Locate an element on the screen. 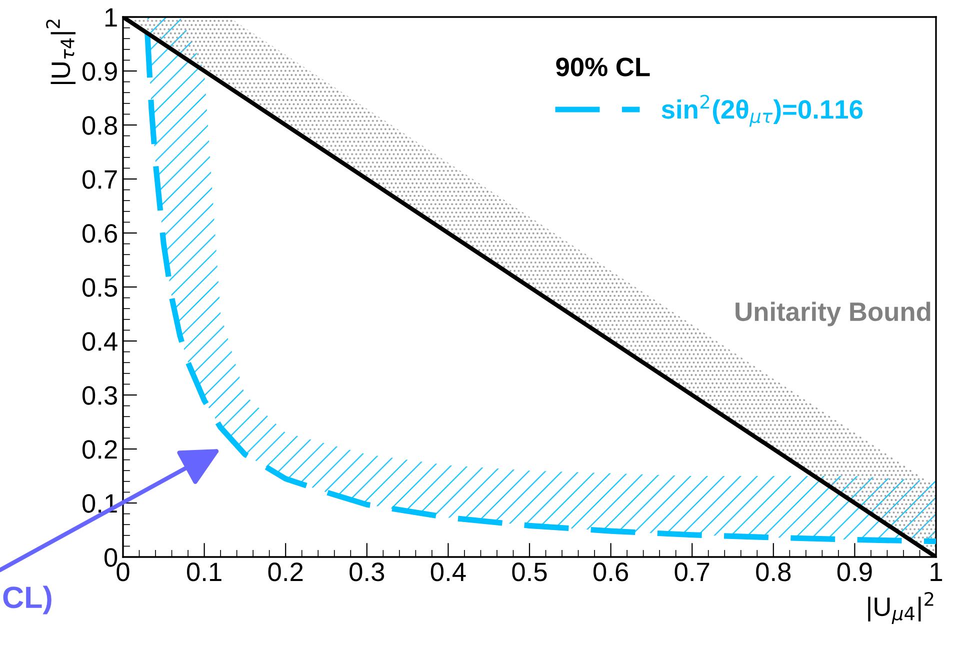  y-tick-label: 0.2 is located at coordinates (99, 449).